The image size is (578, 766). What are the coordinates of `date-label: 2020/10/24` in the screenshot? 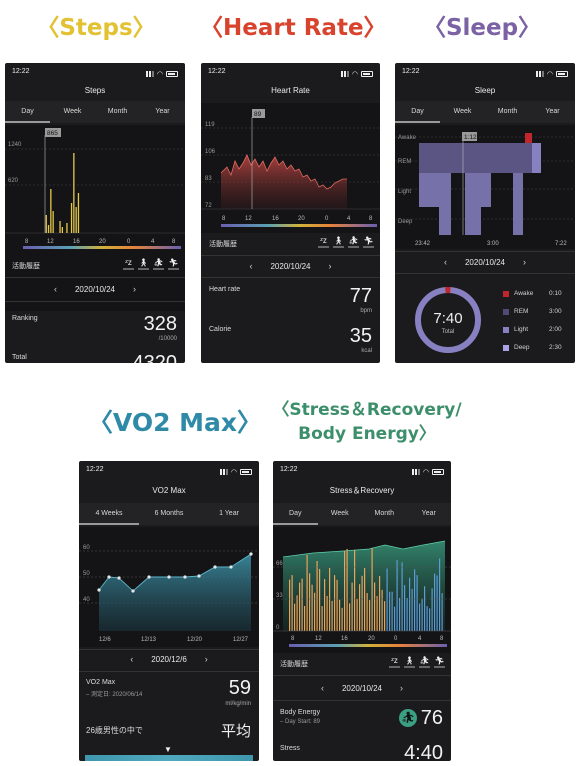 It's located at (95, 289).